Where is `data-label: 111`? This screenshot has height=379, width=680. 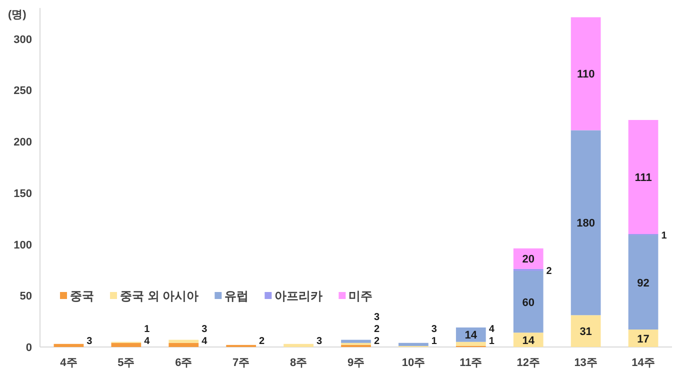 data-label: 111 is located at coordinates (643, 178).